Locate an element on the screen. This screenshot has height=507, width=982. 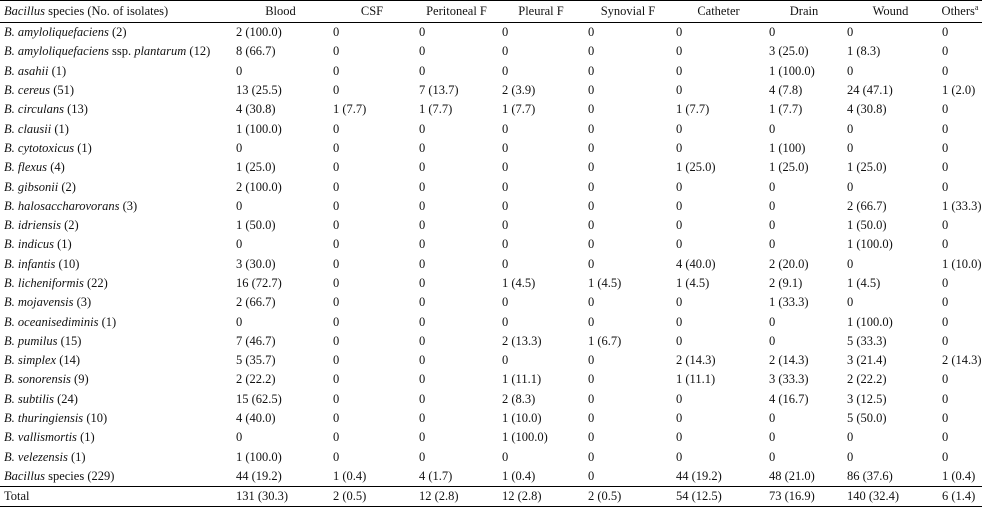
cell-pleural: 1 (11.1) is located at coordinates (522, 379).